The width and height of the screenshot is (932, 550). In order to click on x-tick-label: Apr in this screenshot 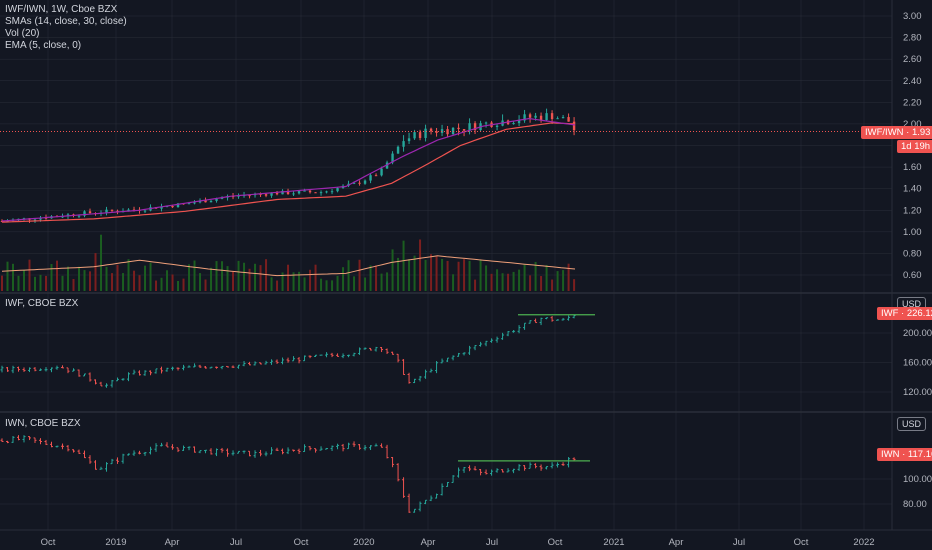, I will do `click(172, 542)`.